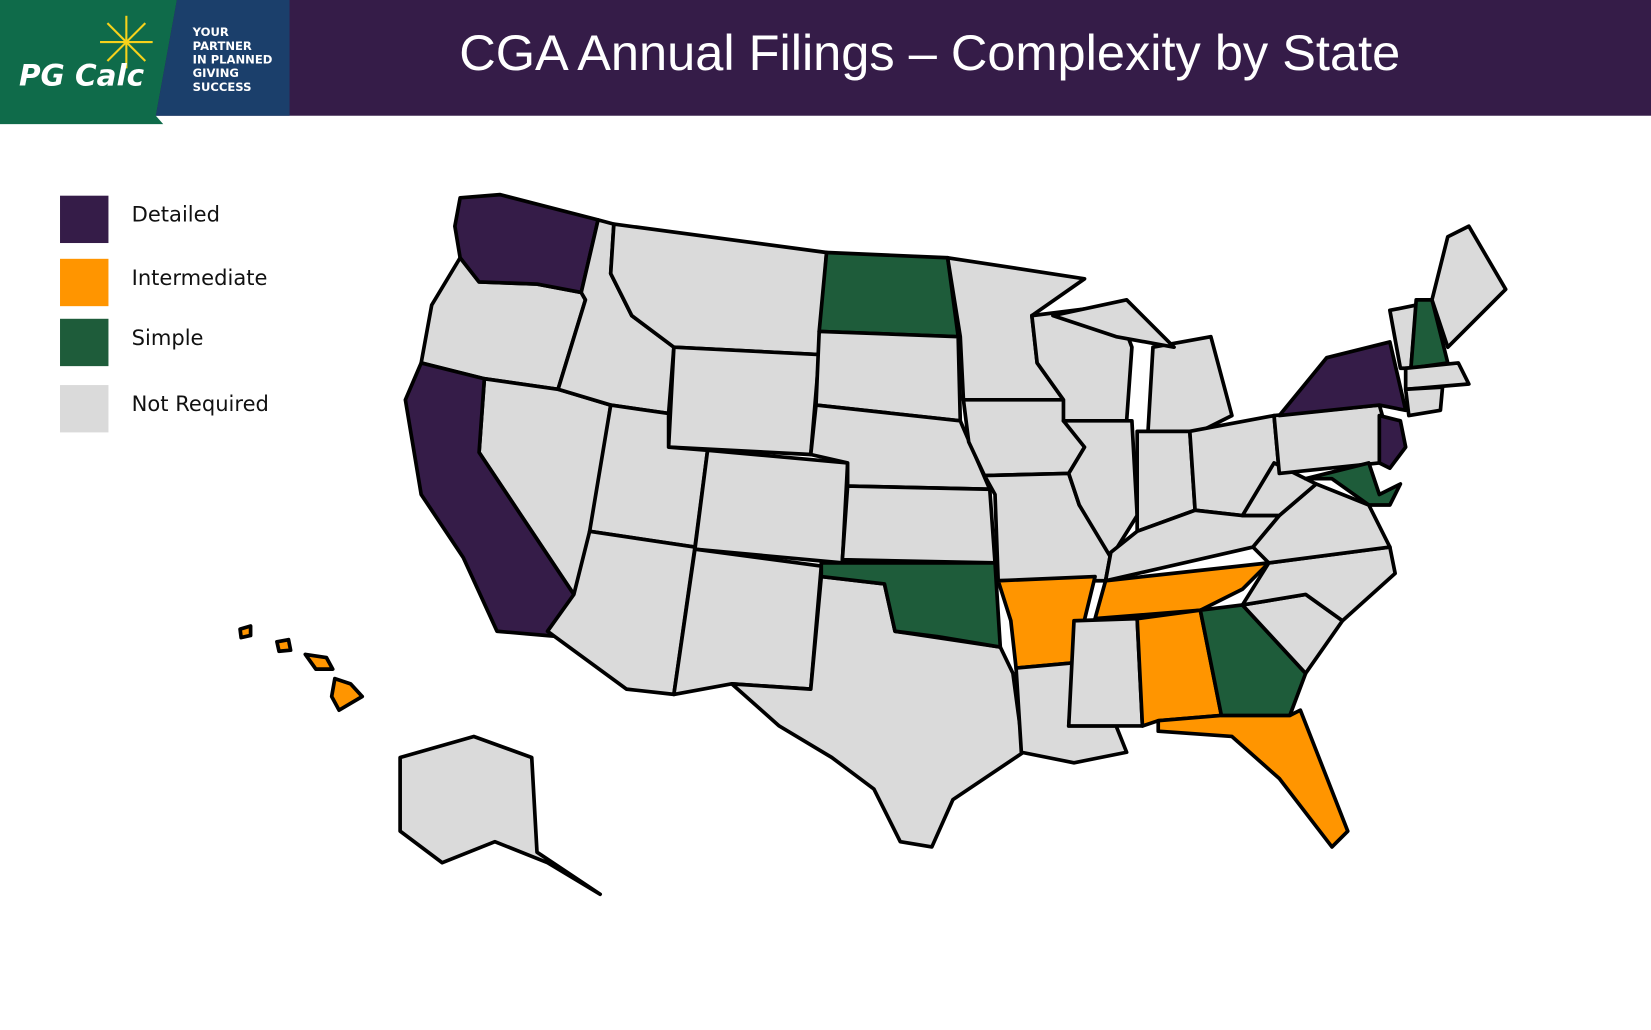  What do you see at coordinates (176, 214) in the screenshot?
I see `legend-label: Detailed` at bounding box center [176, 214].